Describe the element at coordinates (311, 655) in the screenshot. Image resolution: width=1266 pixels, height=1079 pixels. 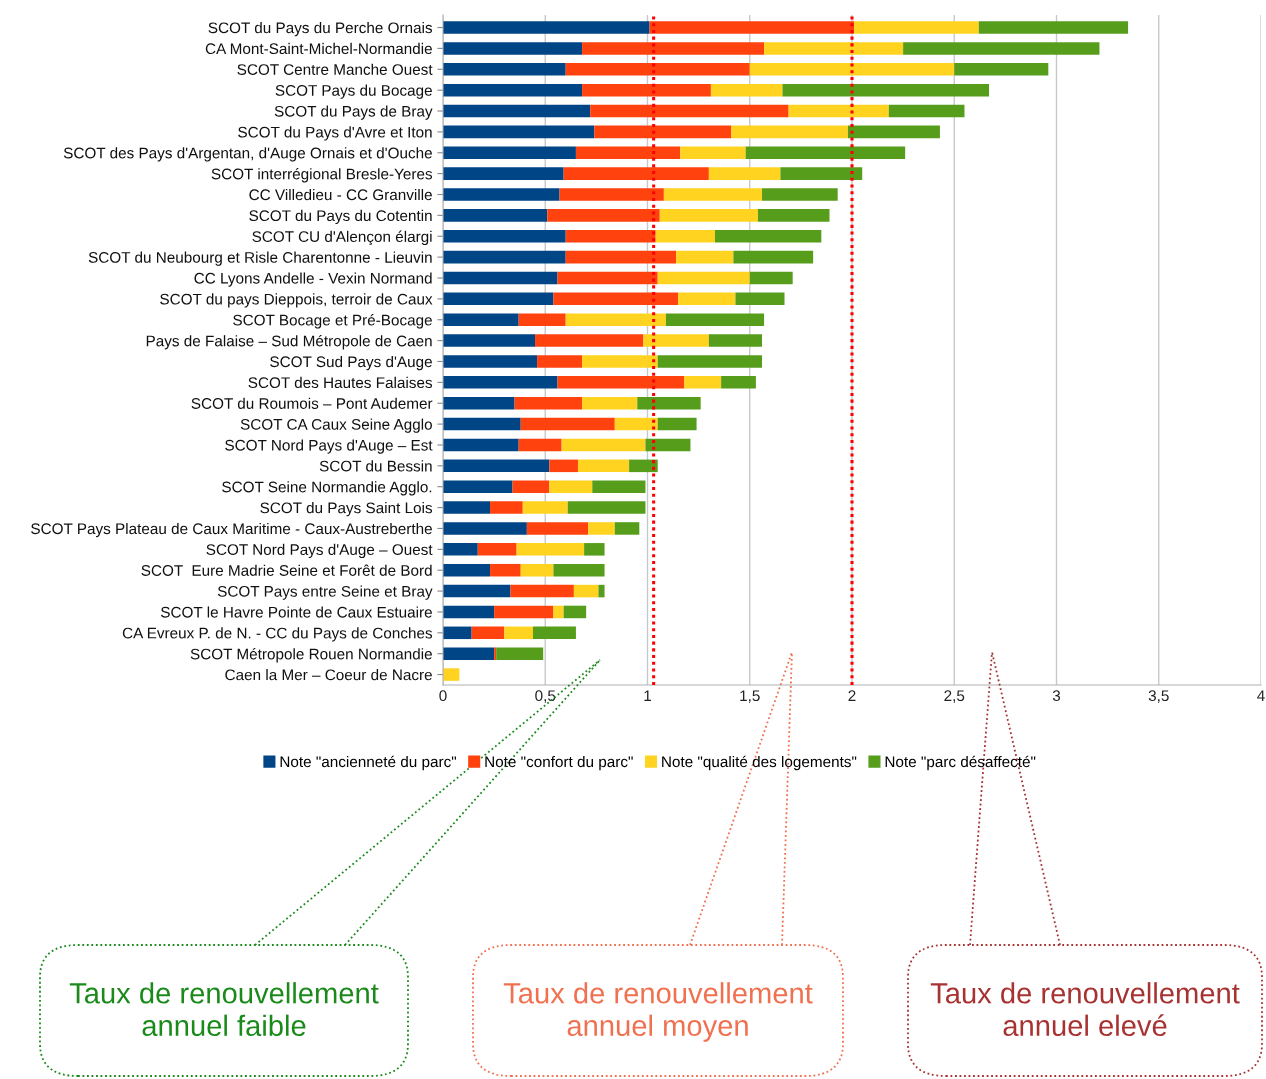
I see `y-tick-label: SCOT Métropole Rouen Normandie` at that location.